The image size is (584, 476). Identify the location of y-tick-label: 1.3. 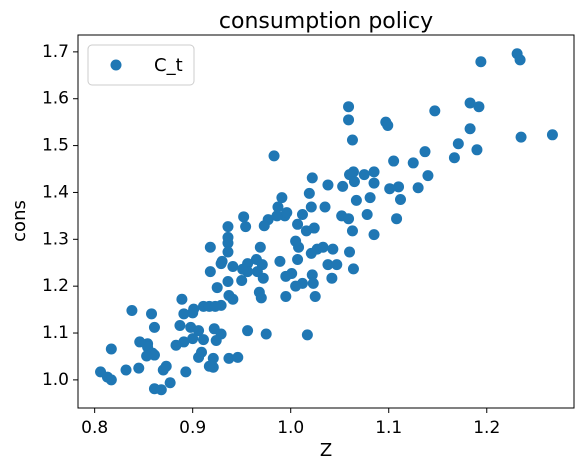
(55, 239).